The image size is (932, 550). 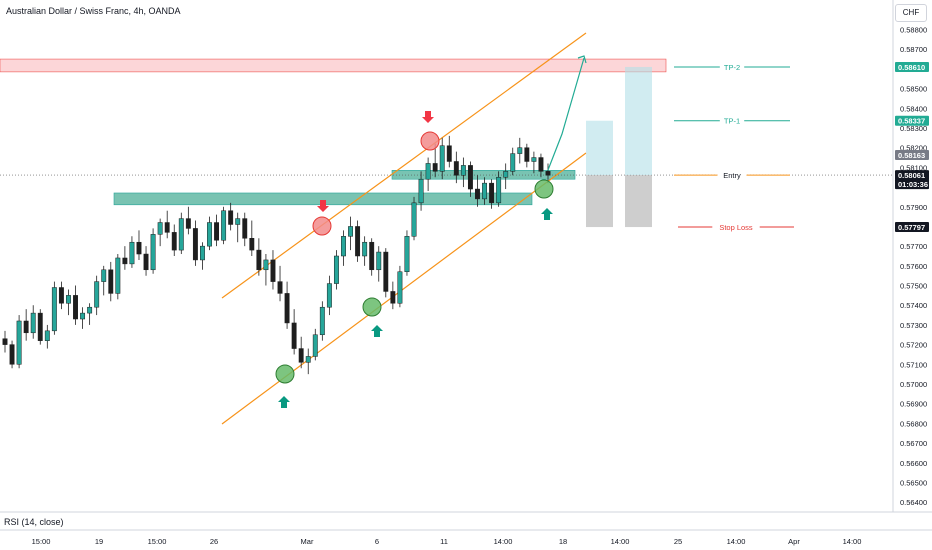 What do you see at coordinates (913, 167) in the screenshot?
I see `price-tick-label: 0.58100` at bounding box center [913, 167].